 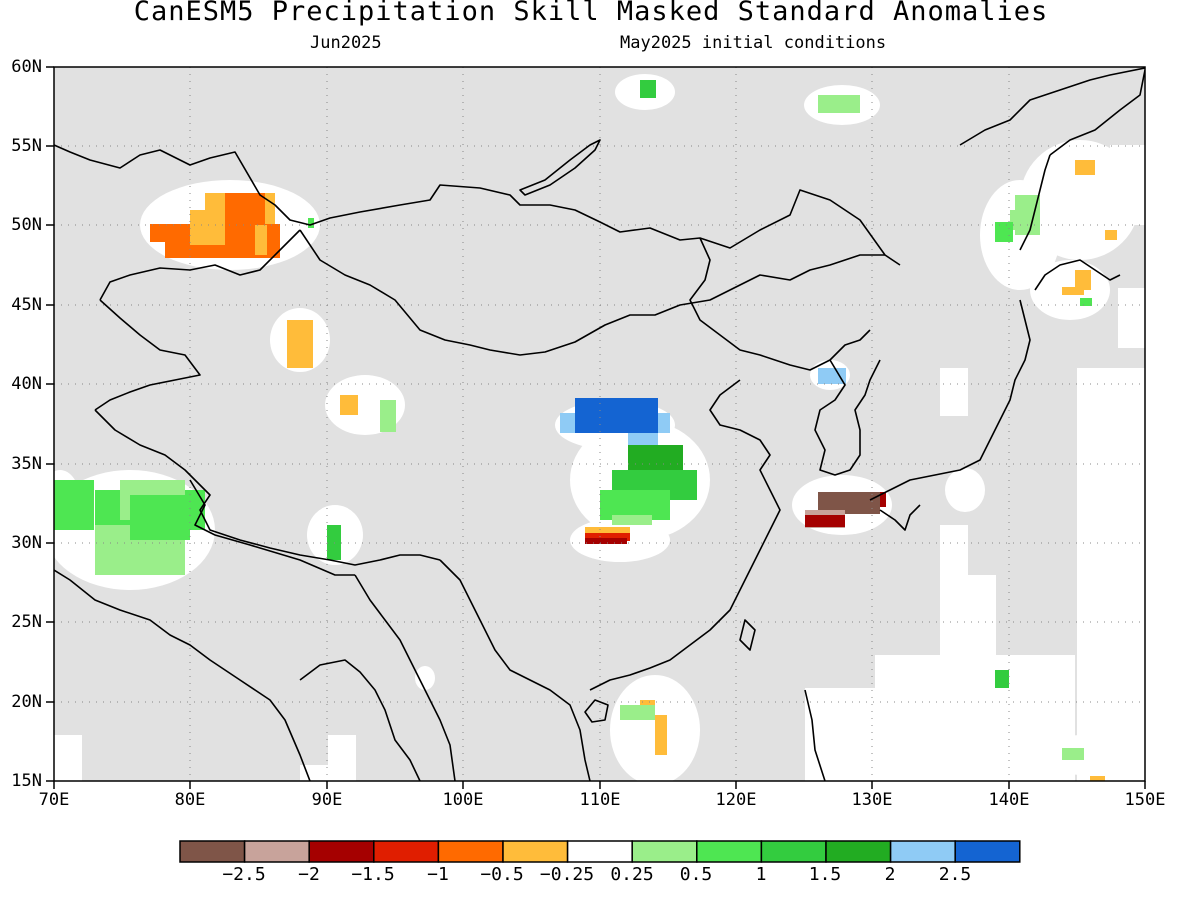 What do you see at coordinates (244, 874) in the screenshot?
I see `colorbar-label: −2.5` at bounding box center [244, 874].